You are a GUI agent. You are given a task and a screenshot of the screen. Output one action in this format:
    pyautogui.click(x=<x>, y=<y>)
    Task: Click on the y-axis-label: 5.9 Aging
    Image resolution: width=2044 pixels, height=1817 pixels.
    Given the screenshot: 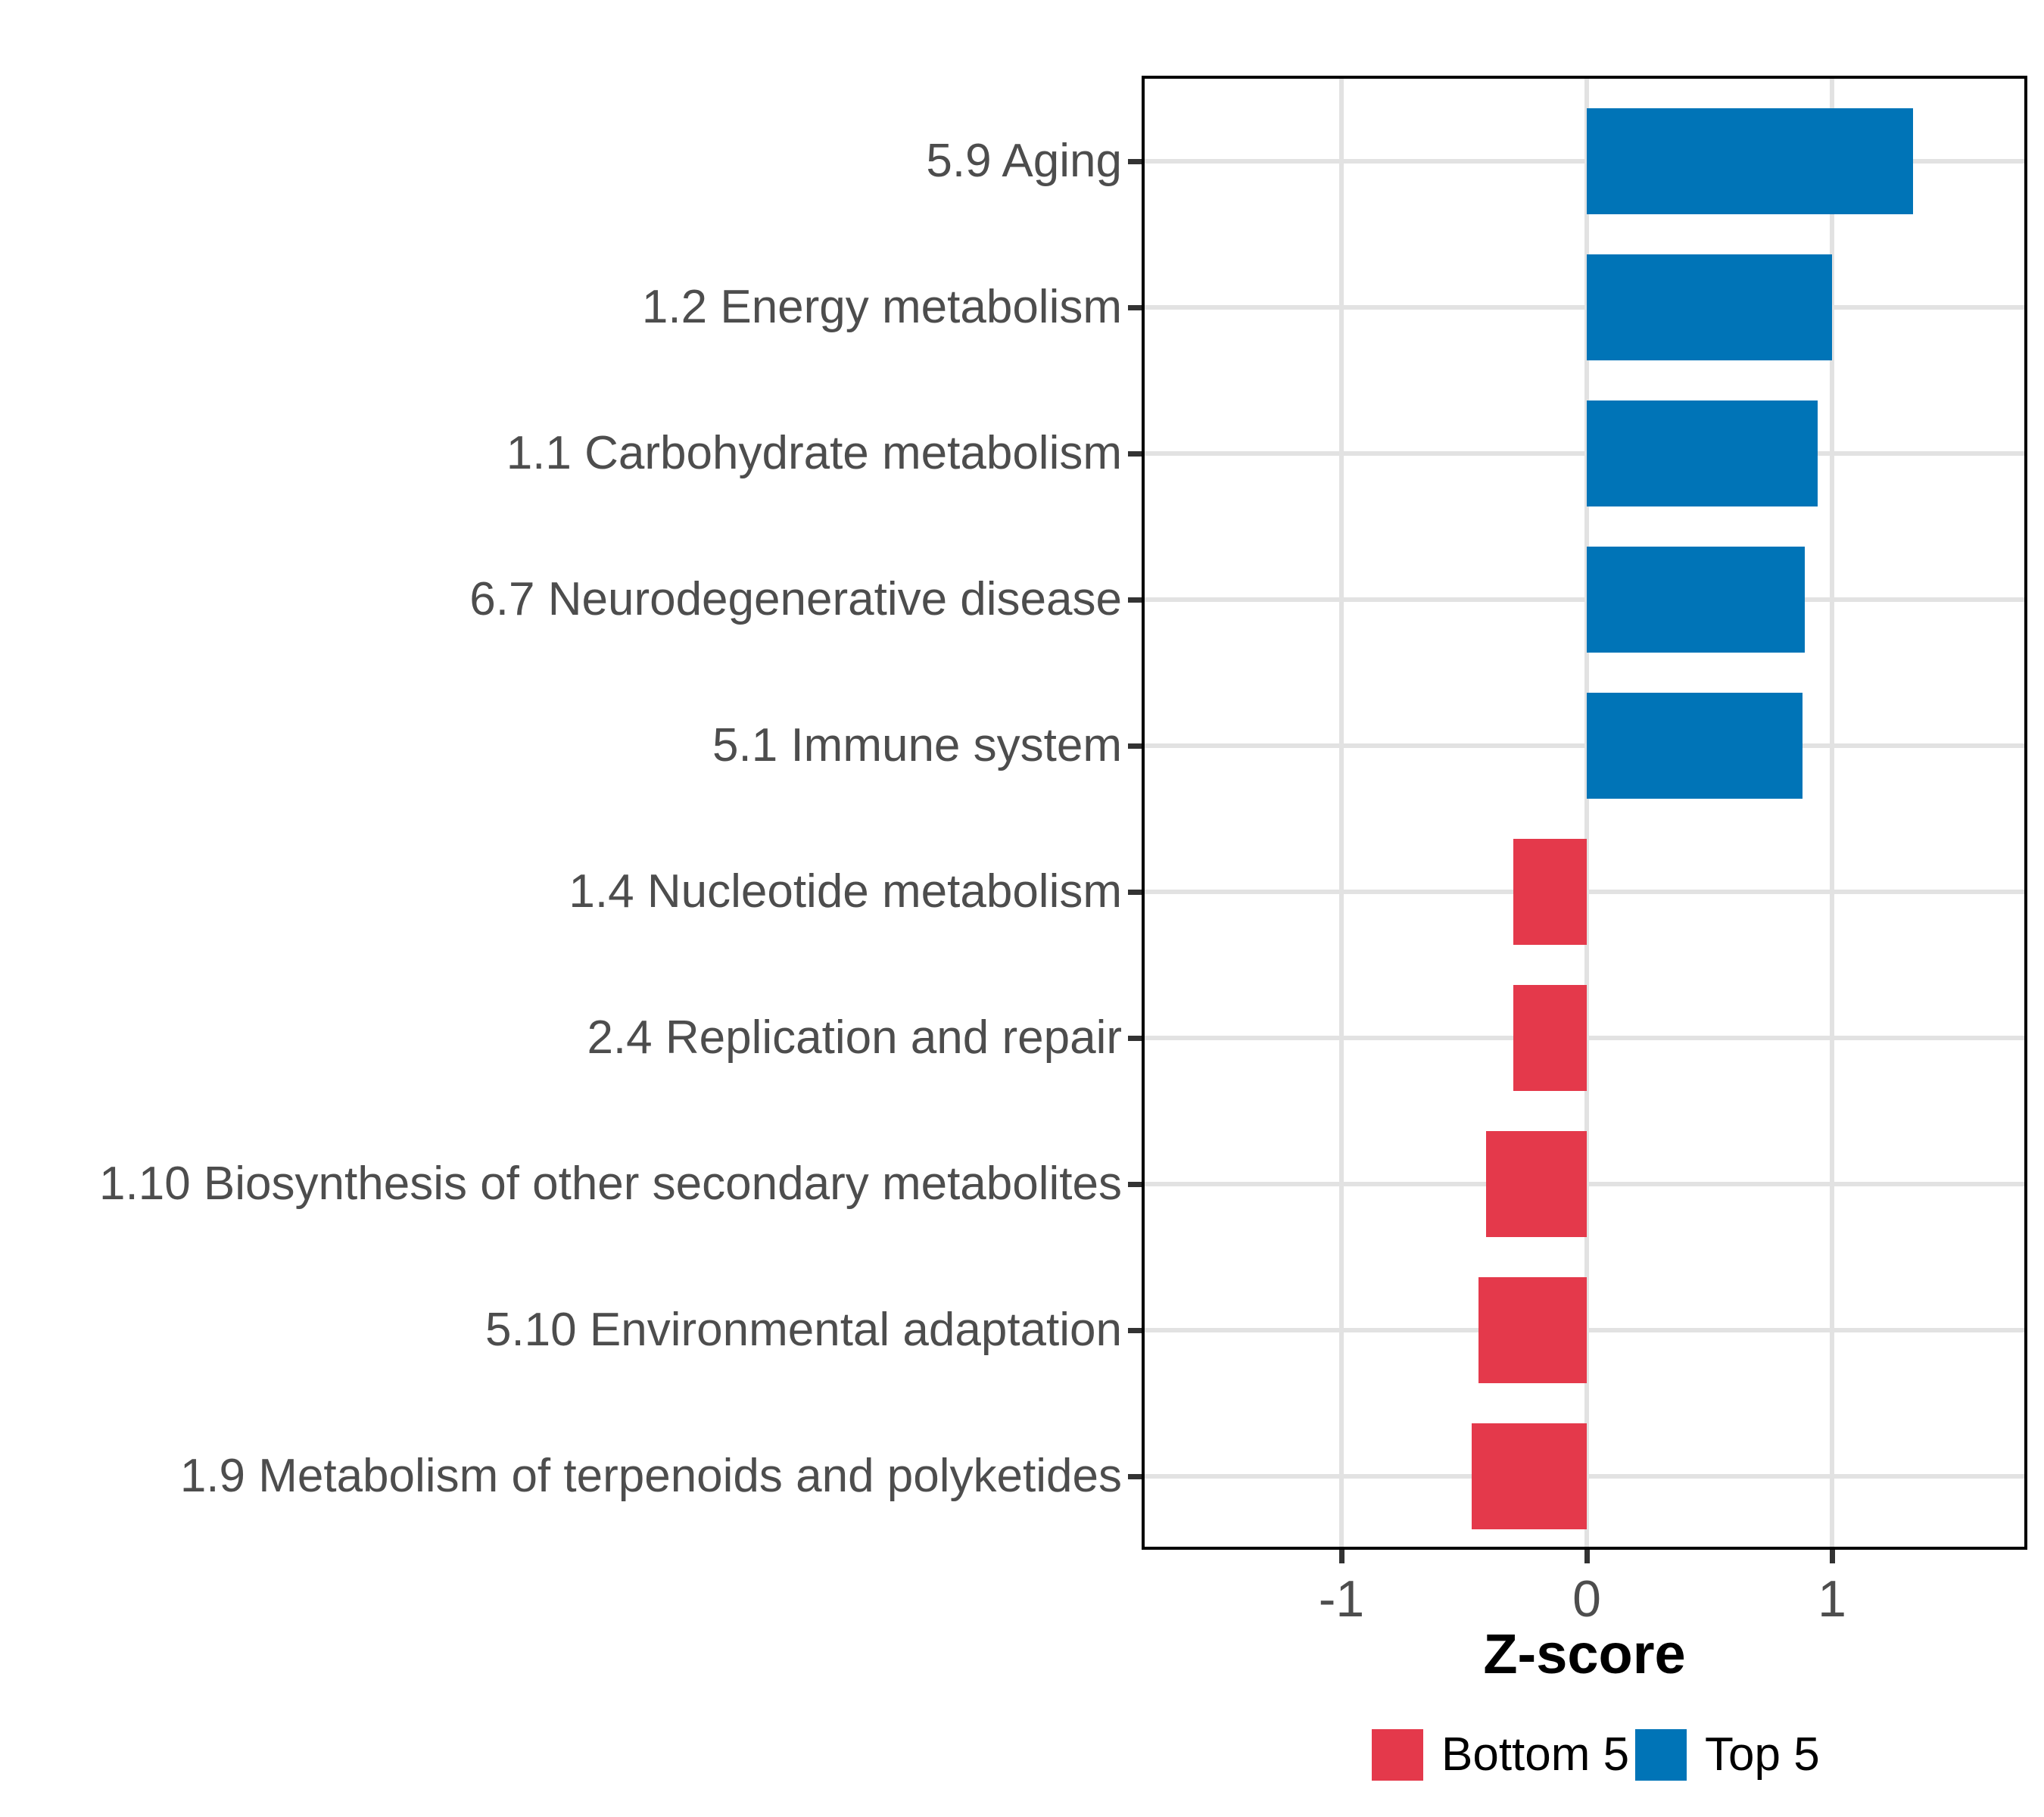 What is the action you would take?
    pyautogui.click(x=1024, y=161)
    